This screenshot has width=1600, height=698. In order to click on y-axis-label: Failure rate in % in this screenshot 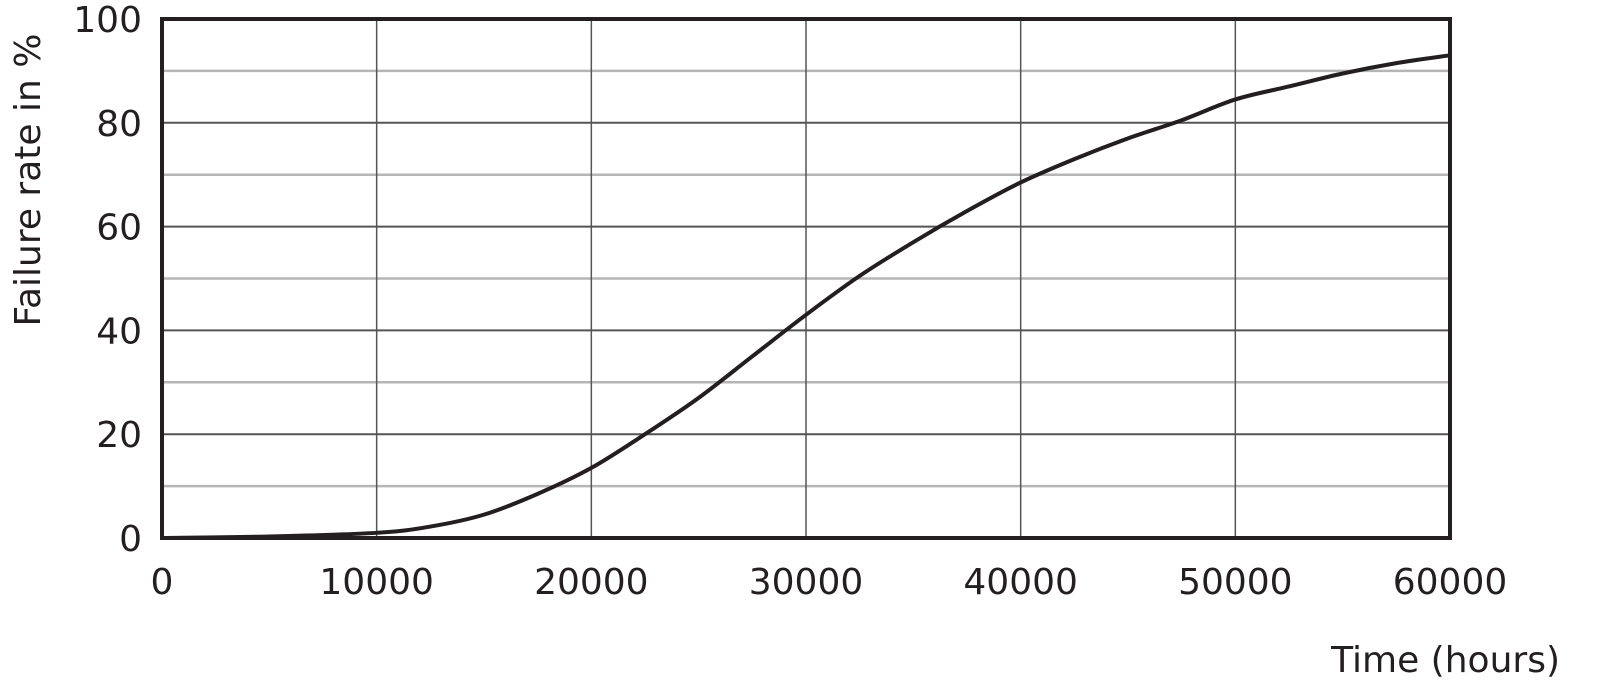, I will do `click(28, 180)`.